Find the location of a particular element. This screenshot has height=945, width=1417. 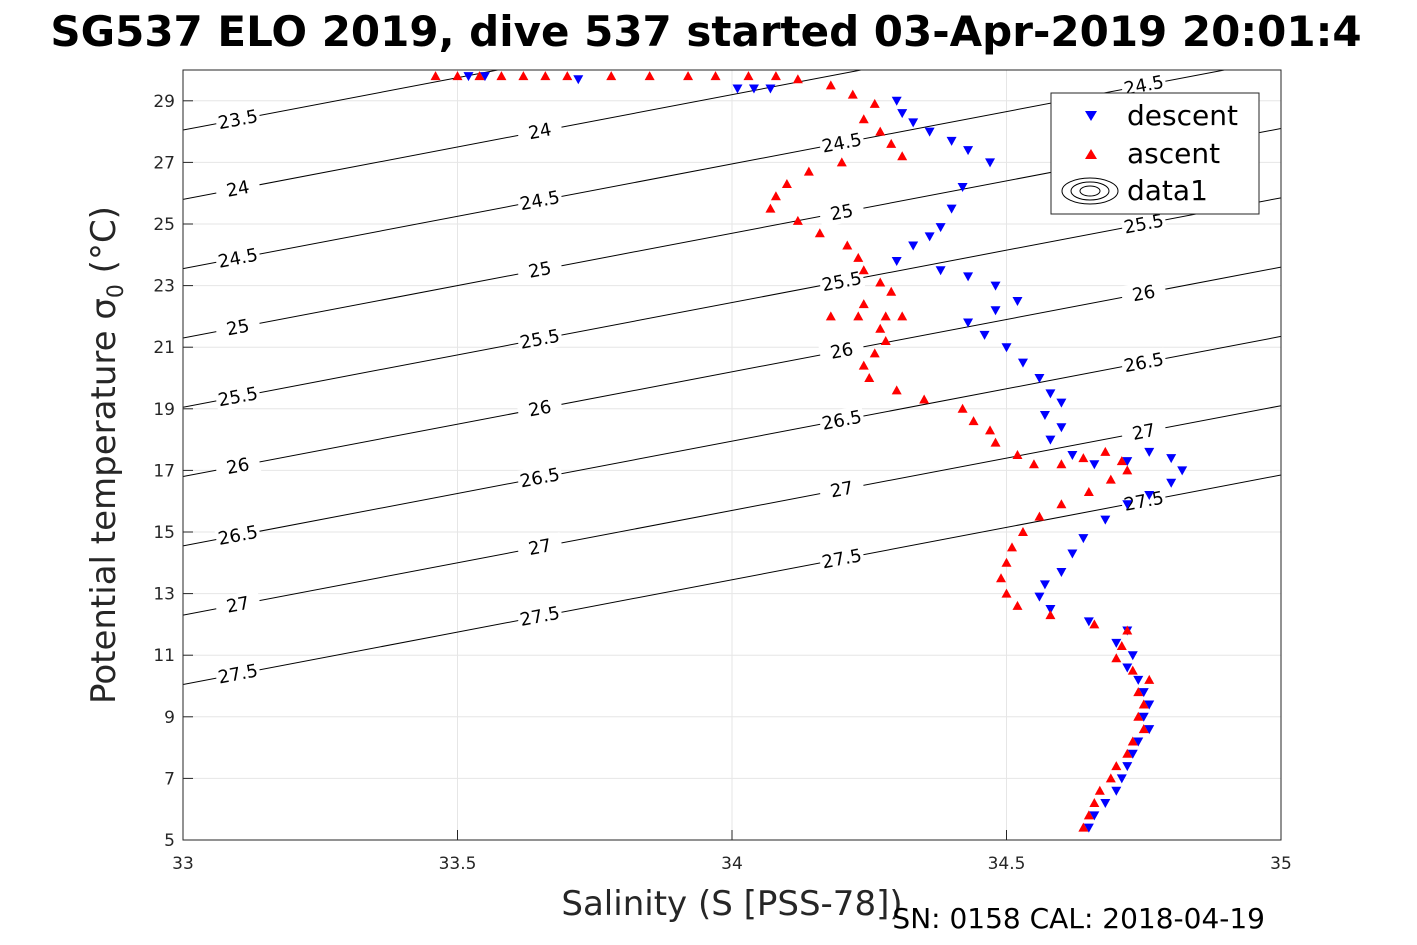

y-axis-label-subscript: 0 is located at coordinates (116, 291).